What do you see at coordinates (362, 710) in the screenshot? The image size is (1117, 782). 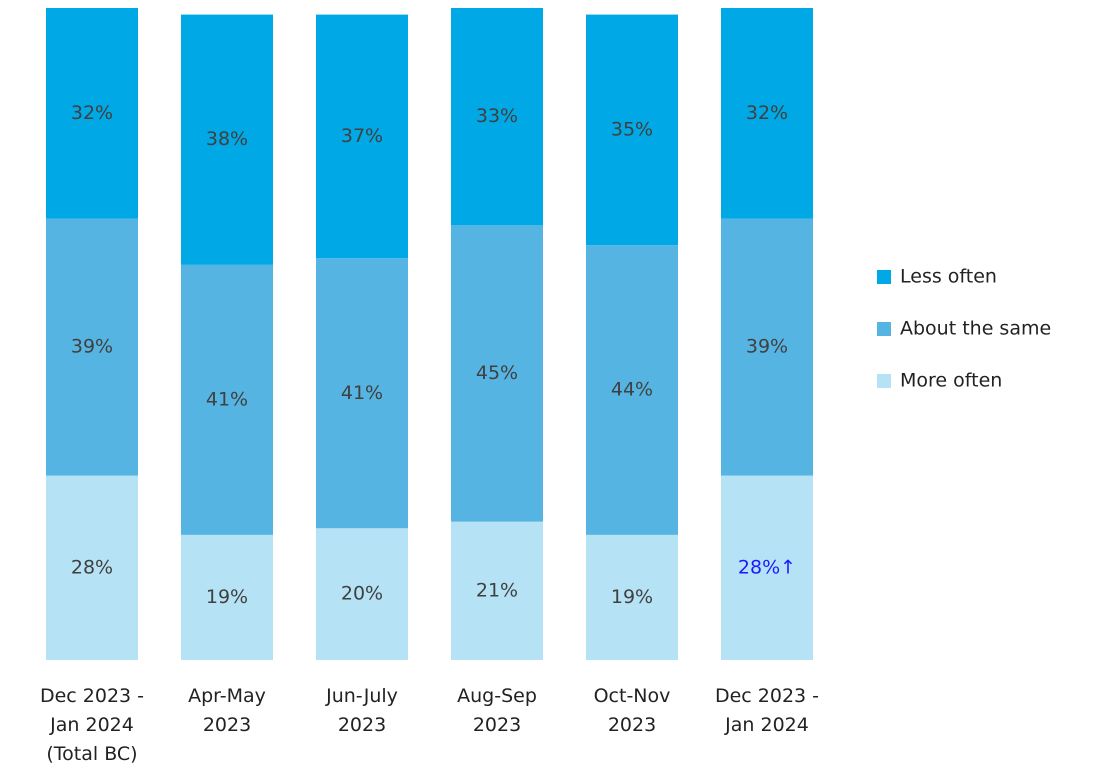 I see `x-tick-label: Jun-July 2023` at bounding box center [362, 710].